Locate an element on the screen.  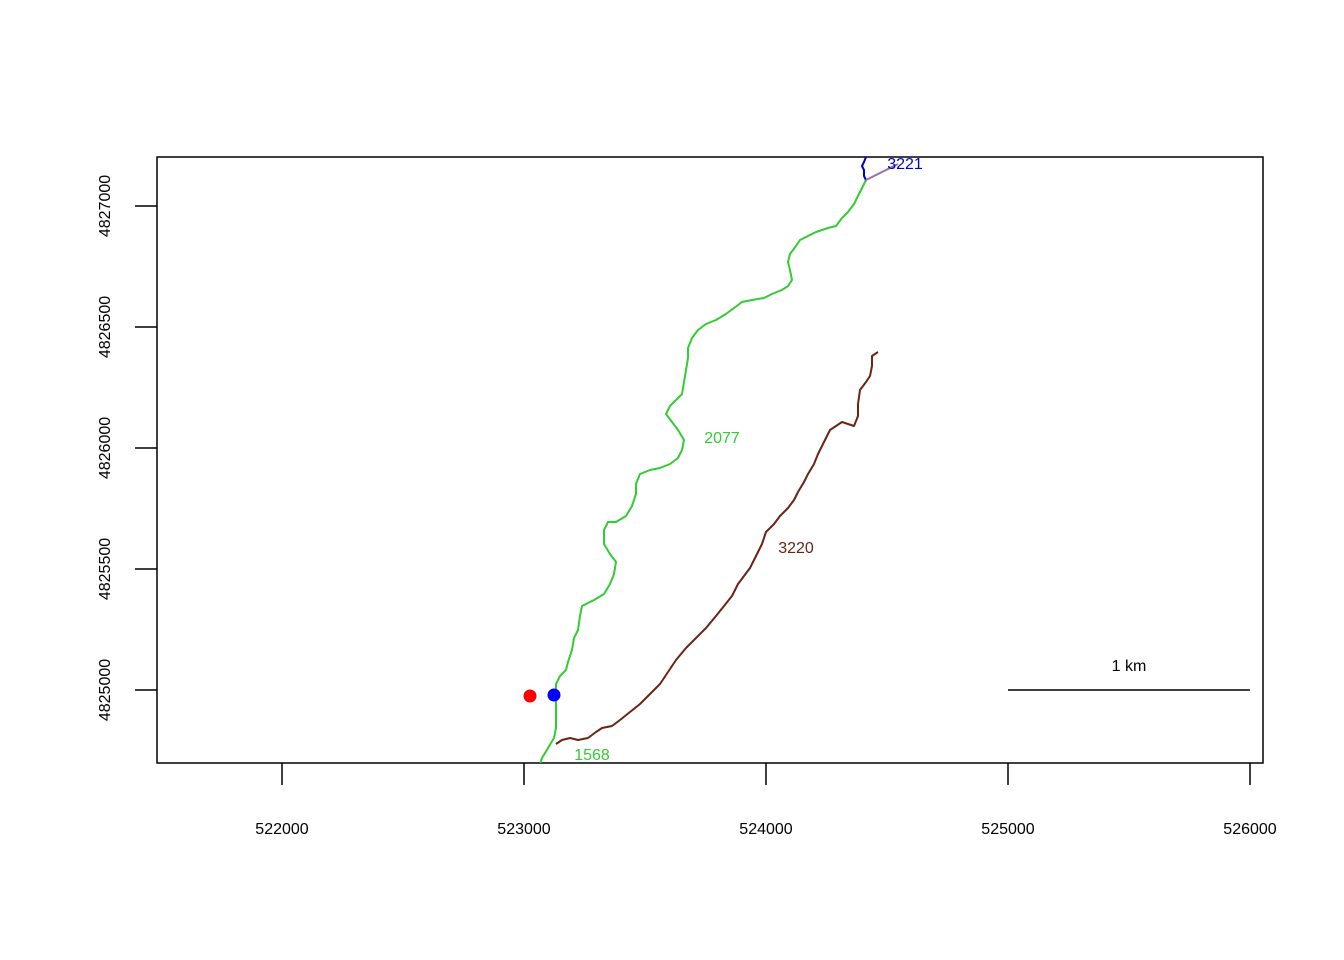
scale-bar-label: 1 km is located at coordinates (1129, 666).